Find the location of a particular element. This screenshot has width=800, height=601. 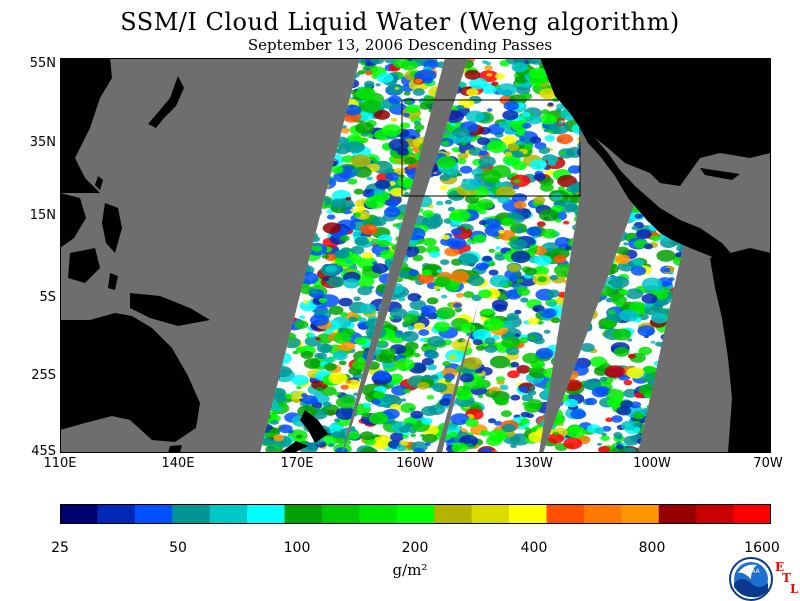

etl-letter-e: E is located at coordinates (780, 567).